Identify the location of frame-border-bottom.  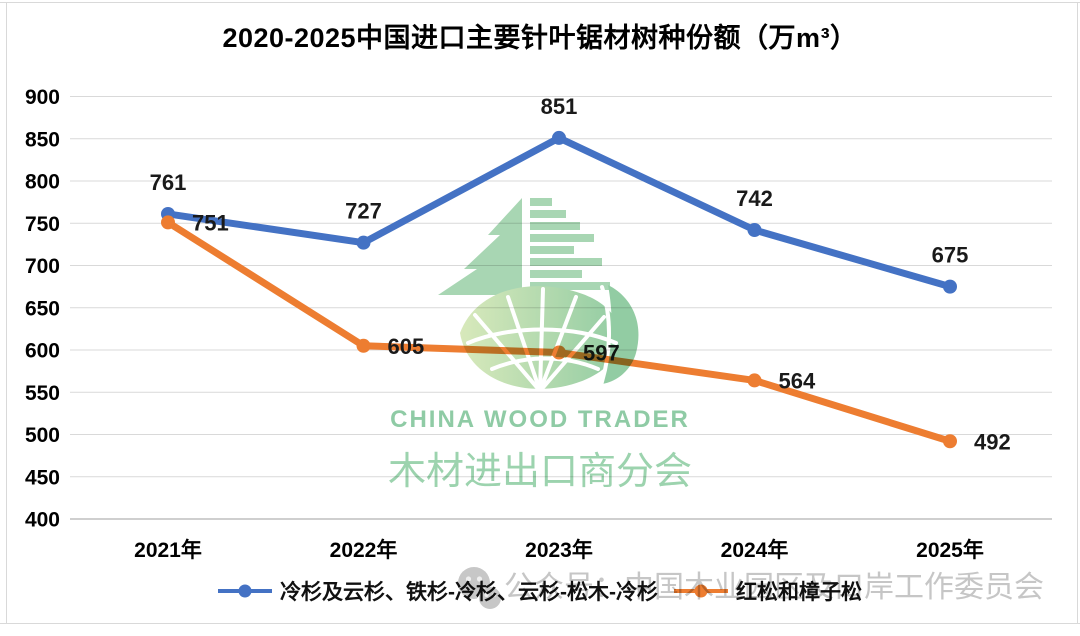
(540, 623).